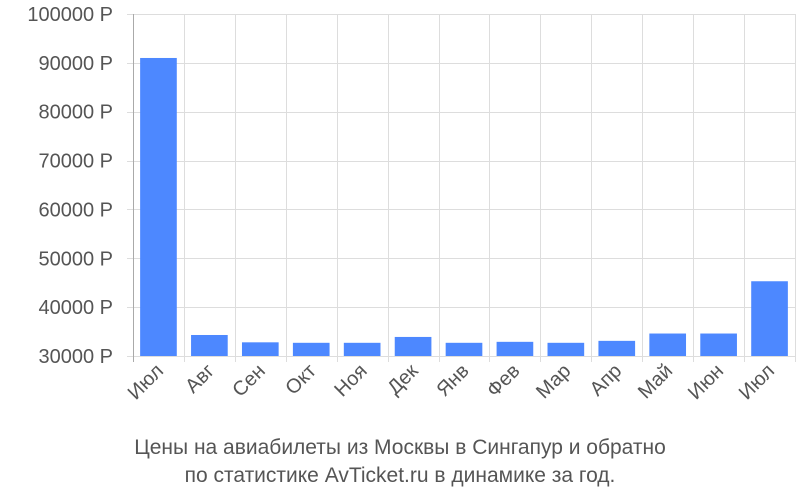  What do you see at coordinates (70, 15) in the screenshot?
I see `y-tick-label: 100000 Р` at bounding box center [70, 15].